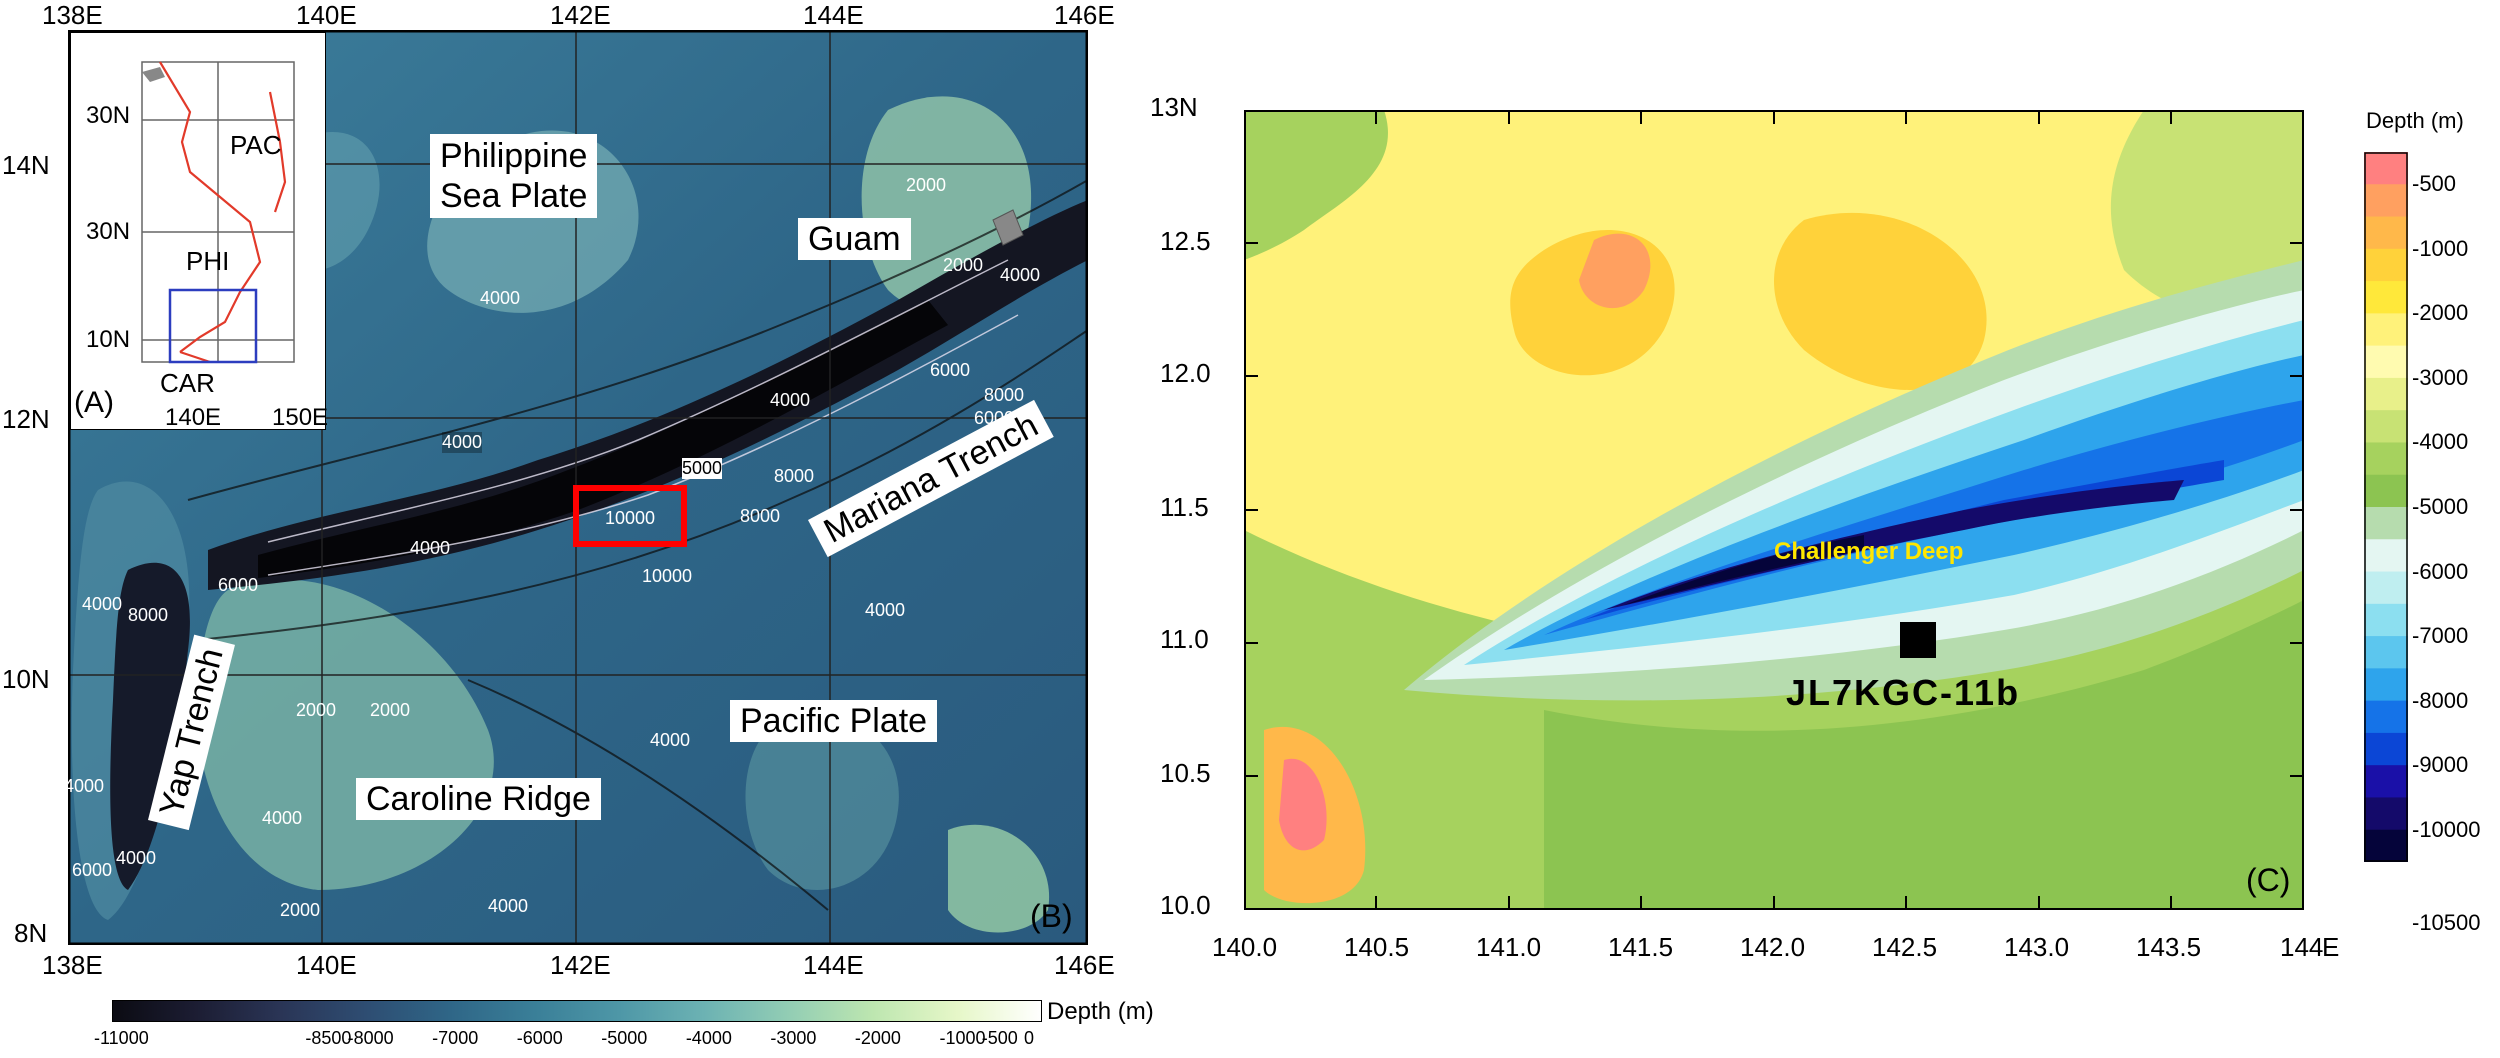  Describe the element at coordinates (2440, 377) in the screenshot. I see `colorbar-c-tick-label: -3000` at that location.